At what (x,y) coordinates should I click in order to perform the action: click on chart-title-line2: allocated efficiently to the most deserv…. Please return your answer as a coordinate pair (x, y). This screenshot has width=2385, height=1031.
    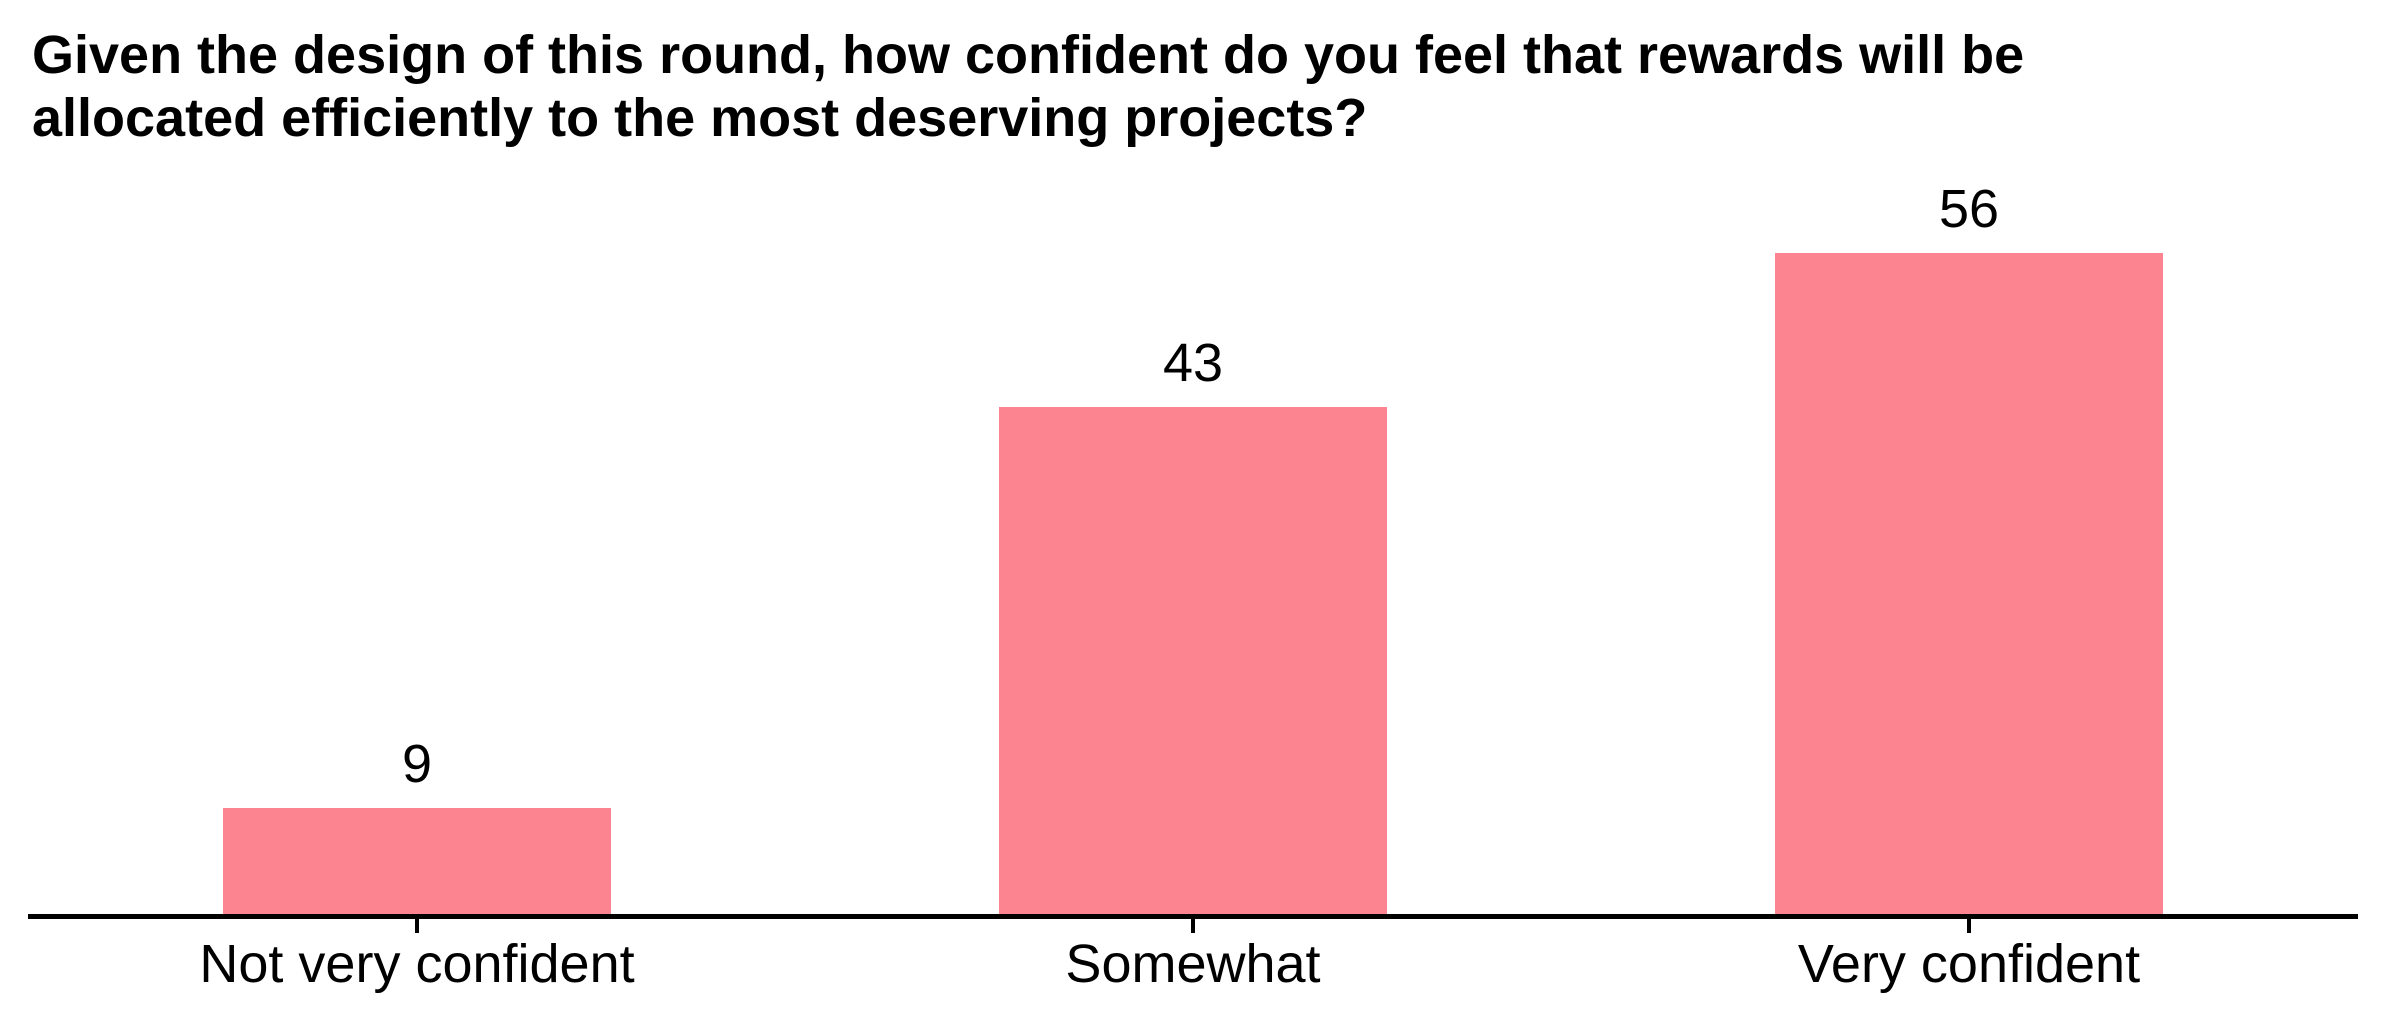
    Looking at the image, I should click on (700, 118).